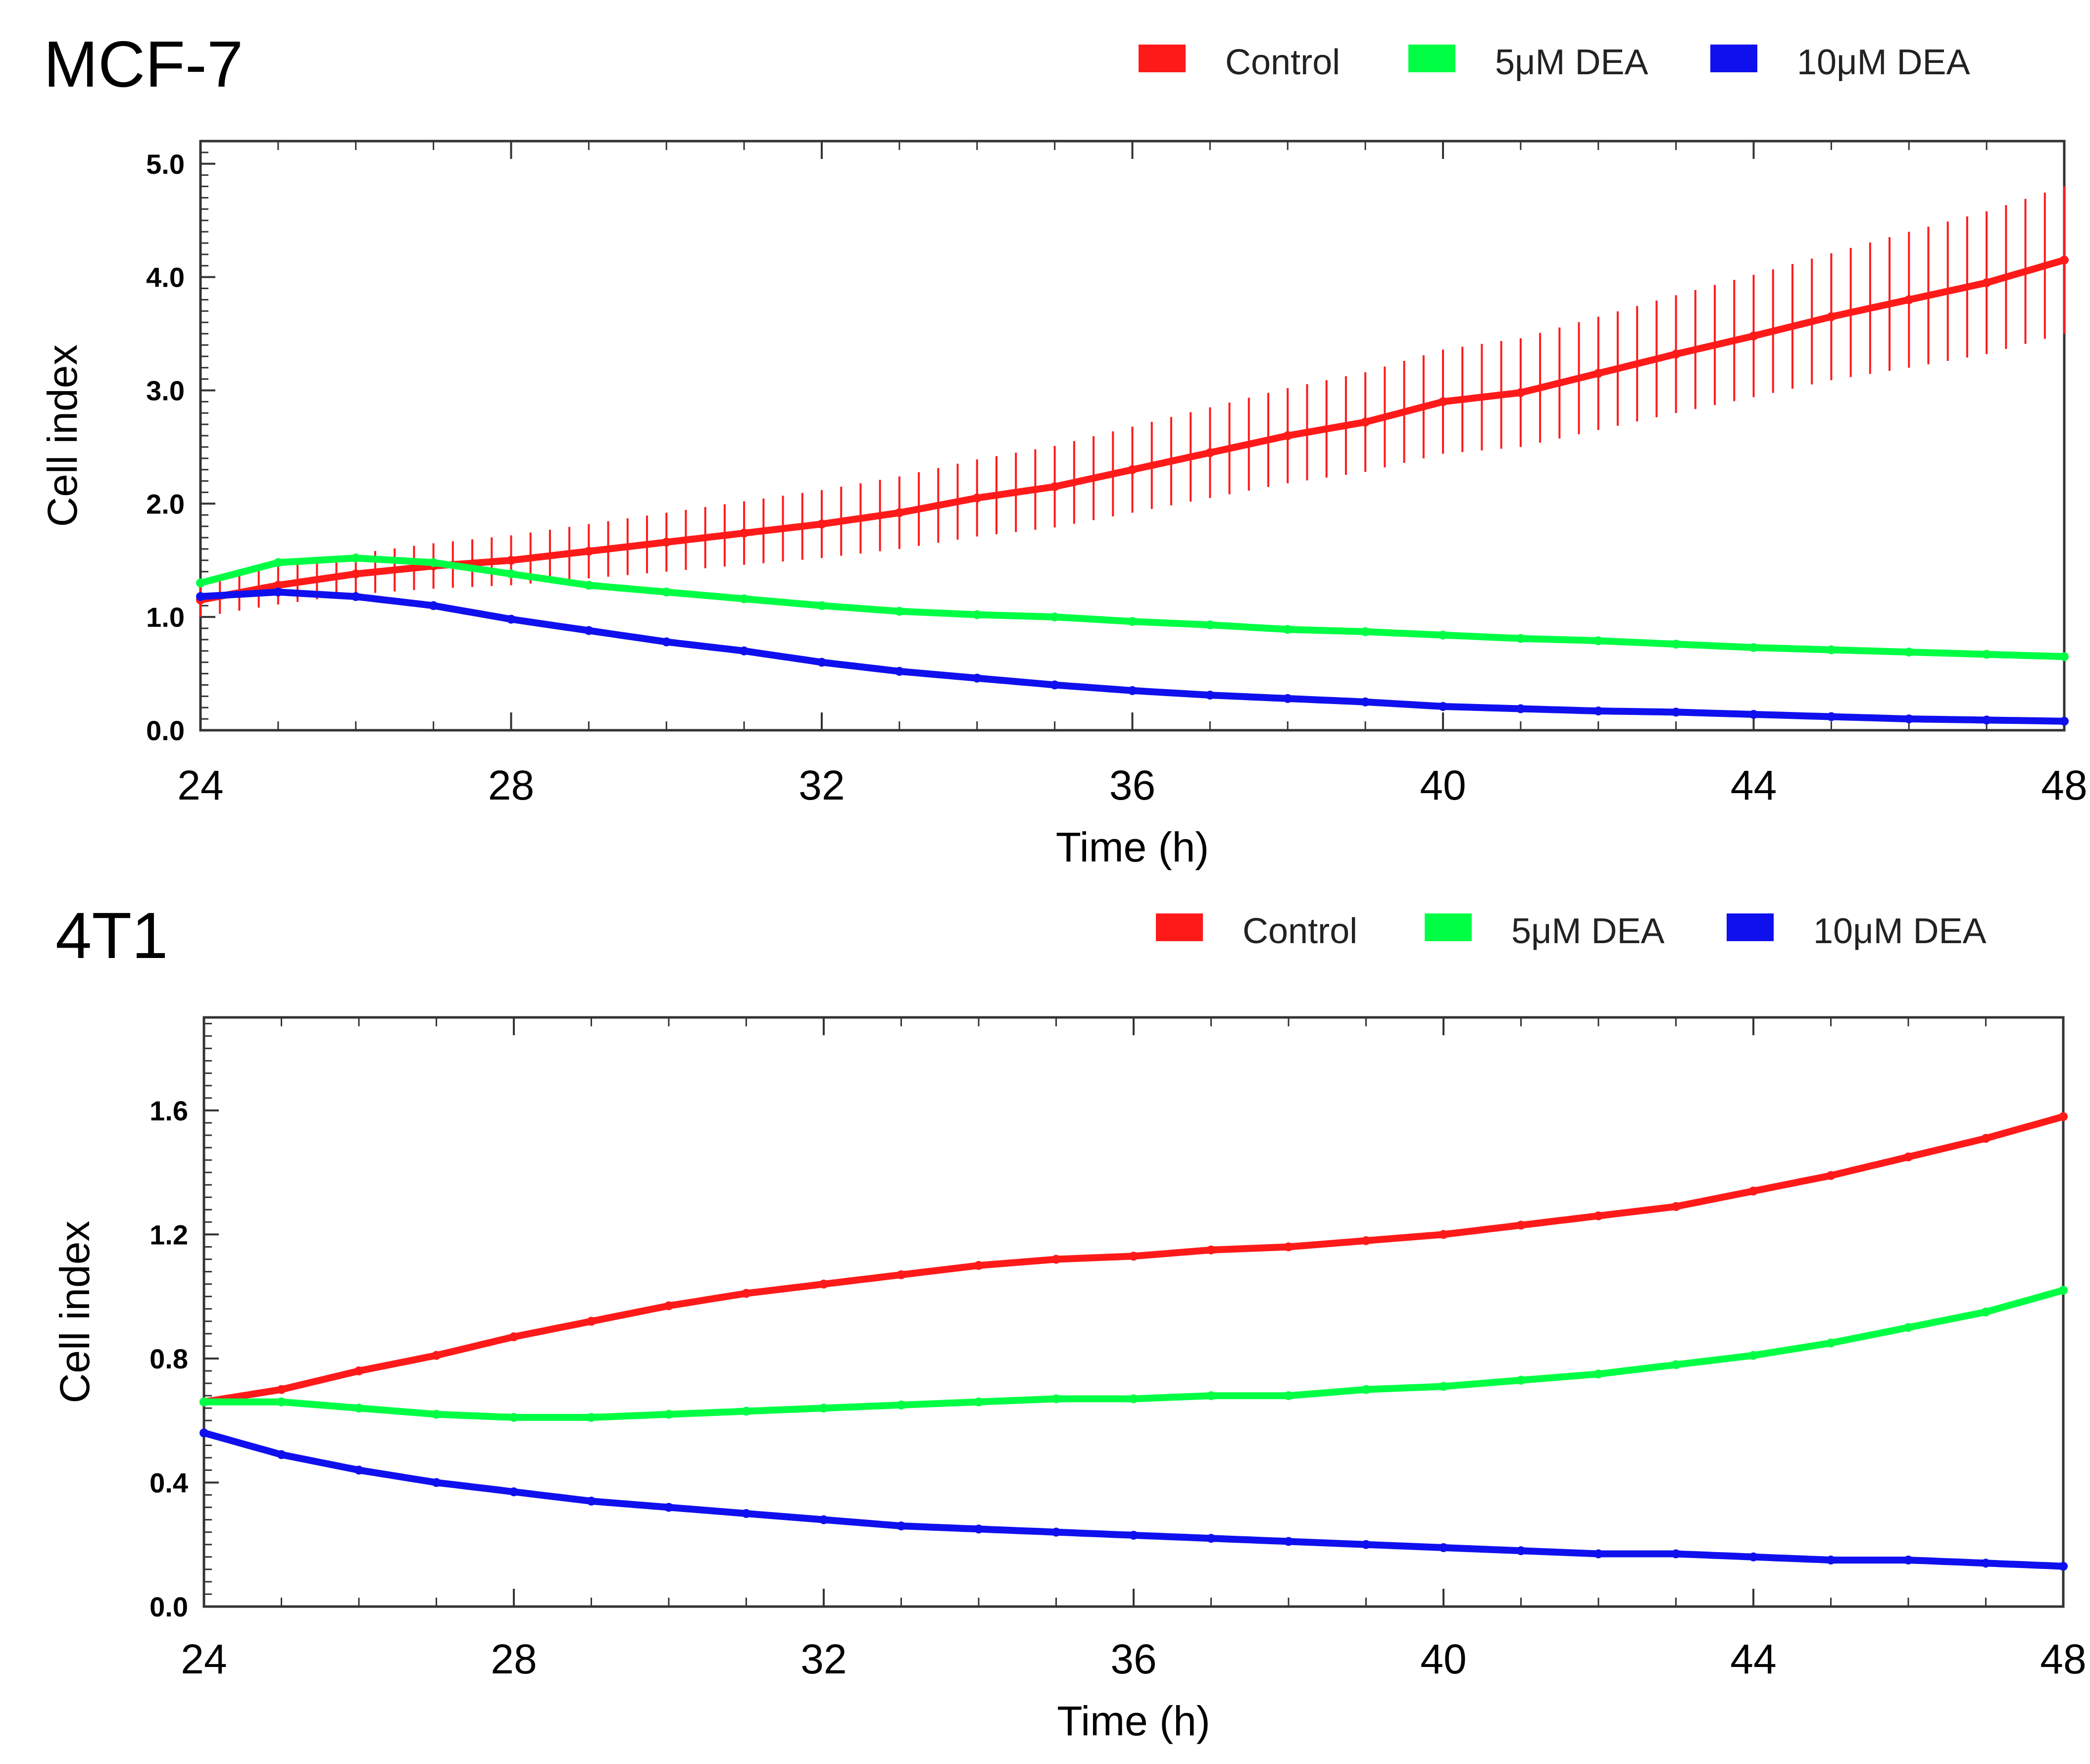 This screenshot has height=1764, width=2090. What do you see at coordinates (165, 390) in the screenshot?
I see `y-tick-label: 3.0` at bounding box center [165, 390].